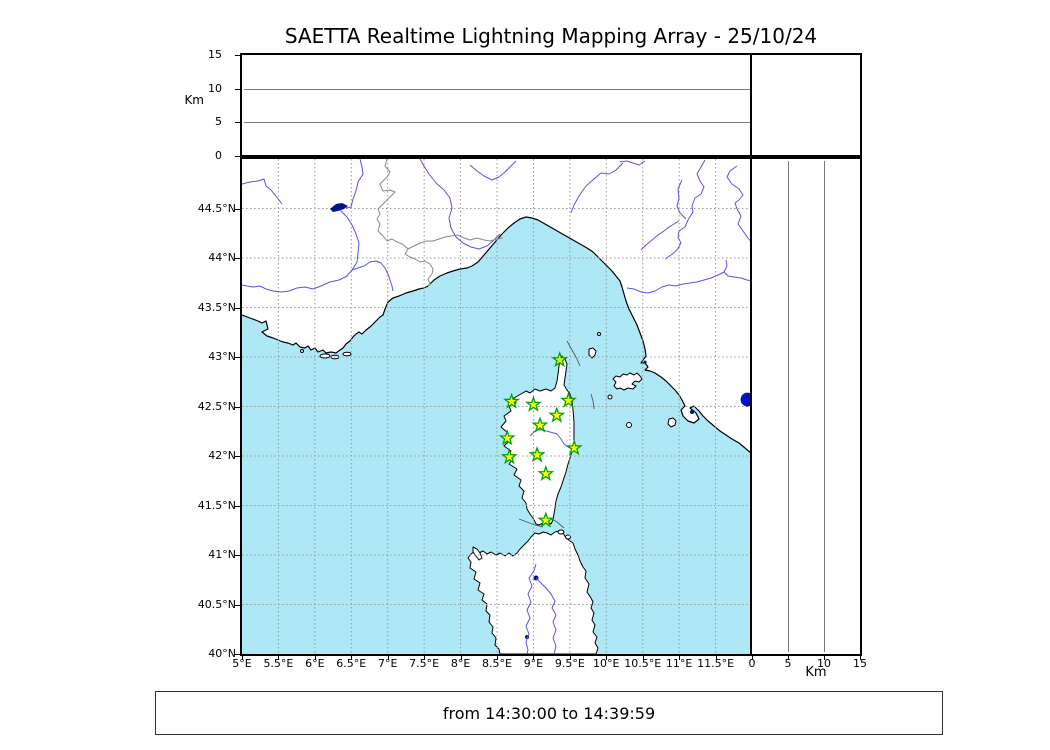 This screenshot has width=1050, height=750. Describe the element at coordinates (222, 653) in the screenshot. I see `lat-tick-label: 40°N` at that location.